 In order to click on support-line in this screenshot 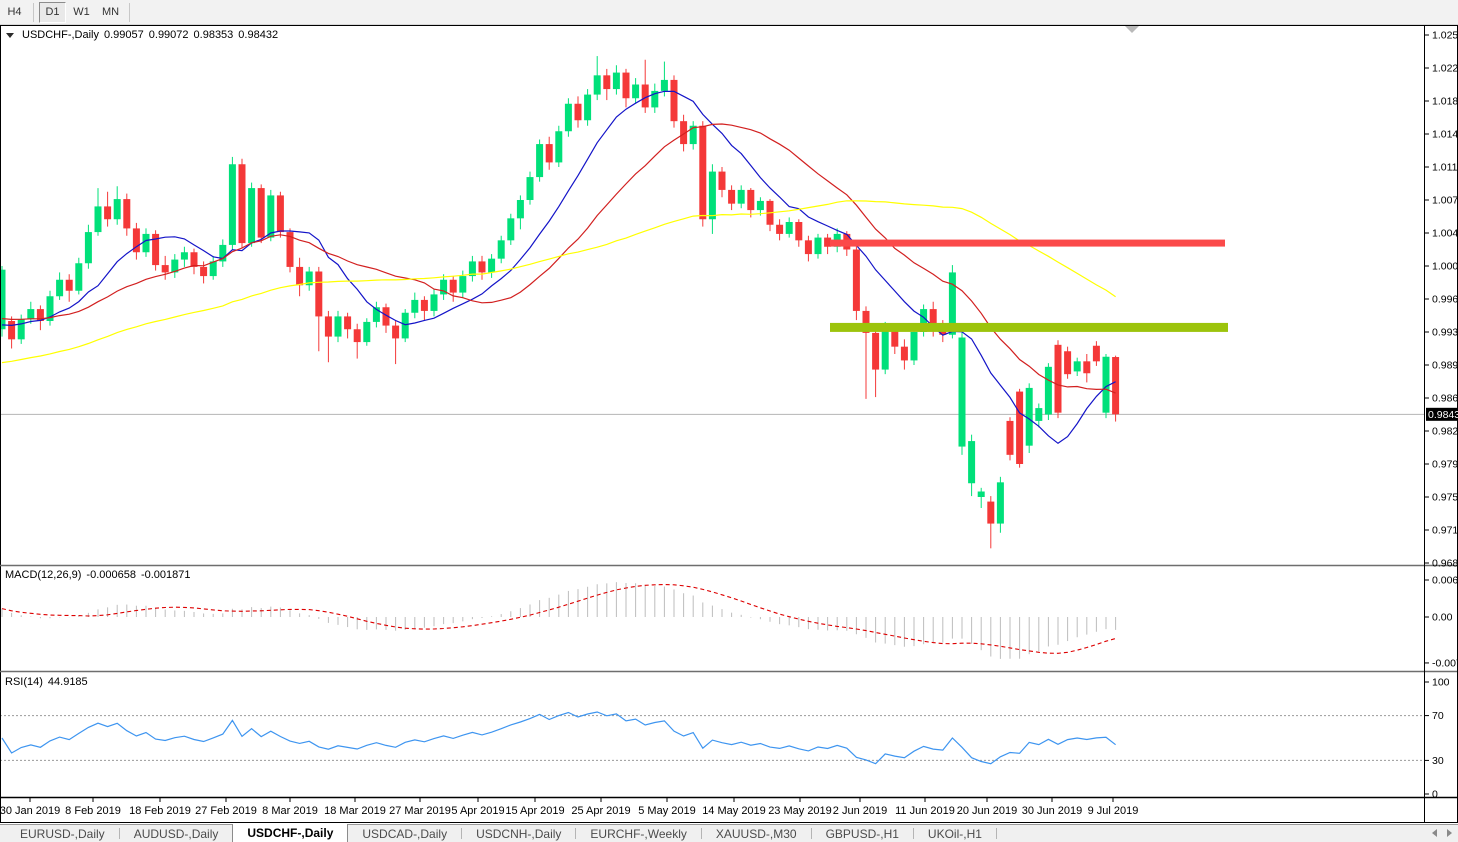, I will do `click(1029, 327)`.